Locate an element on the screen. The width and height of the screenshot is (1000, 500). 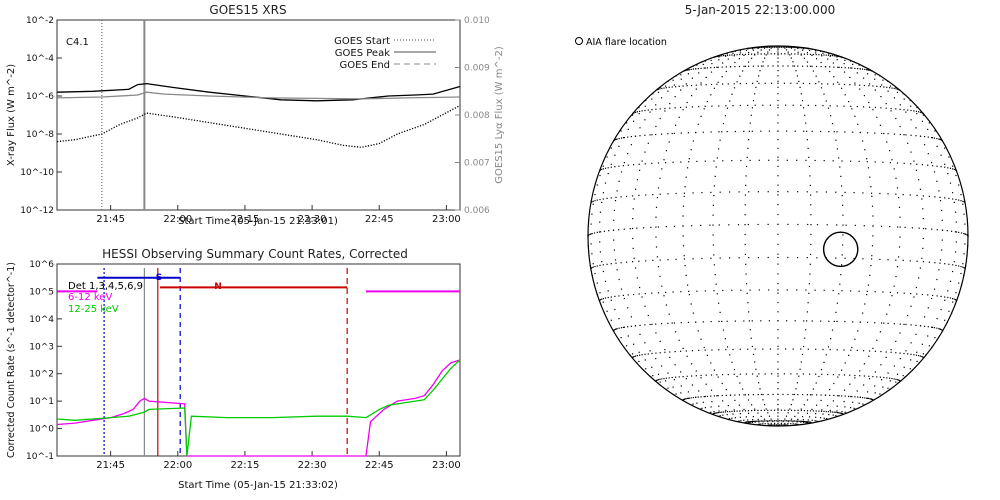
goes-x-tick-label: 22:00 is located at coordinates (177, 219).